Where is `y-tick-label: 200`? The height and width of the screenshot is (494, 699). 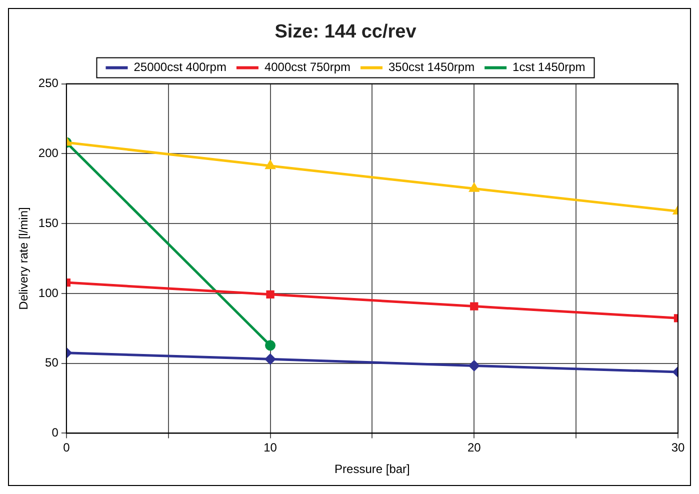
y-tick-label: 200 is located at coordinates (48, 153).